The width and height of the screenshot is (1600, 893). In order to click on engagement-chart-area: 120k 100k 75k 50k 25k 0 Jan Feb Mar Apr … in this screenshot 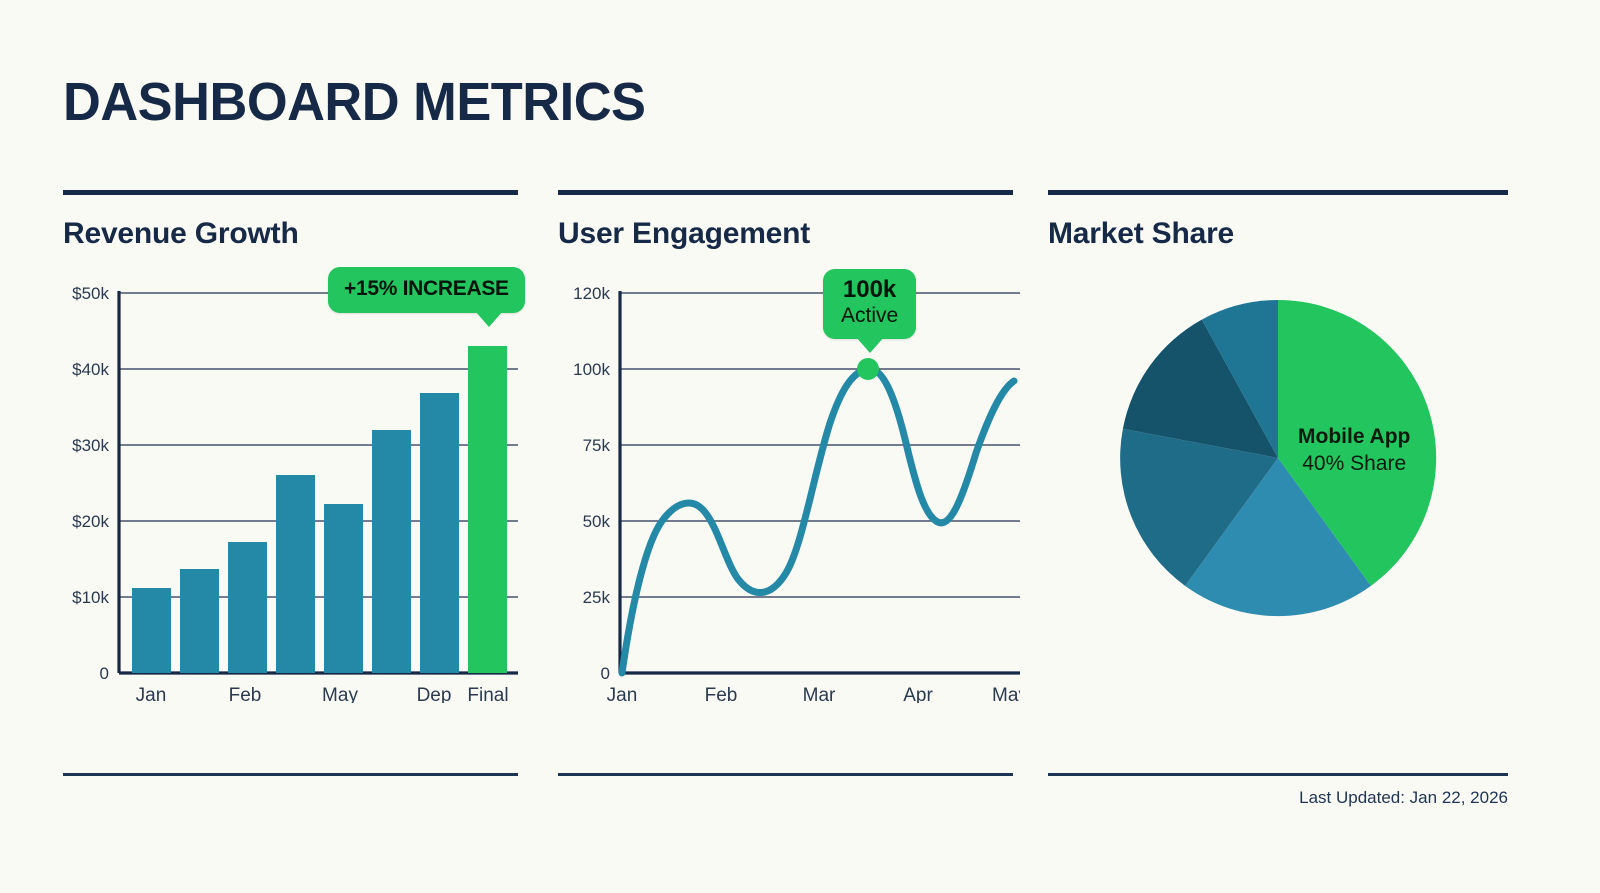, I will do `click(789, 486)`.